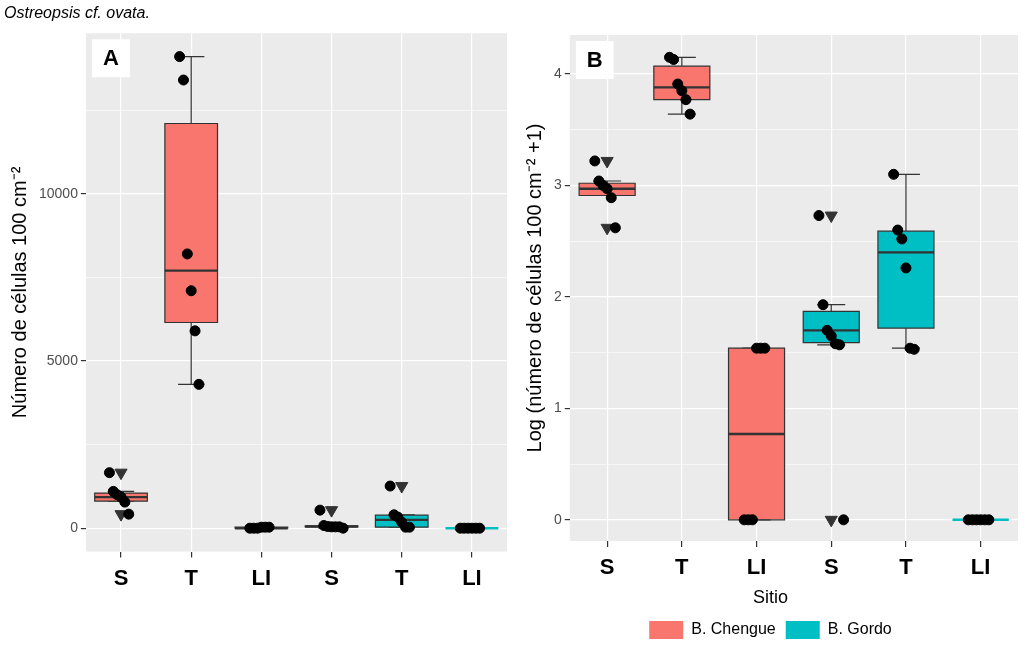 The image size is (1026, 649). Describe the element at coordinates (733, 629) in the screenshot. I see `legend-label: B. Chengue` at that location.